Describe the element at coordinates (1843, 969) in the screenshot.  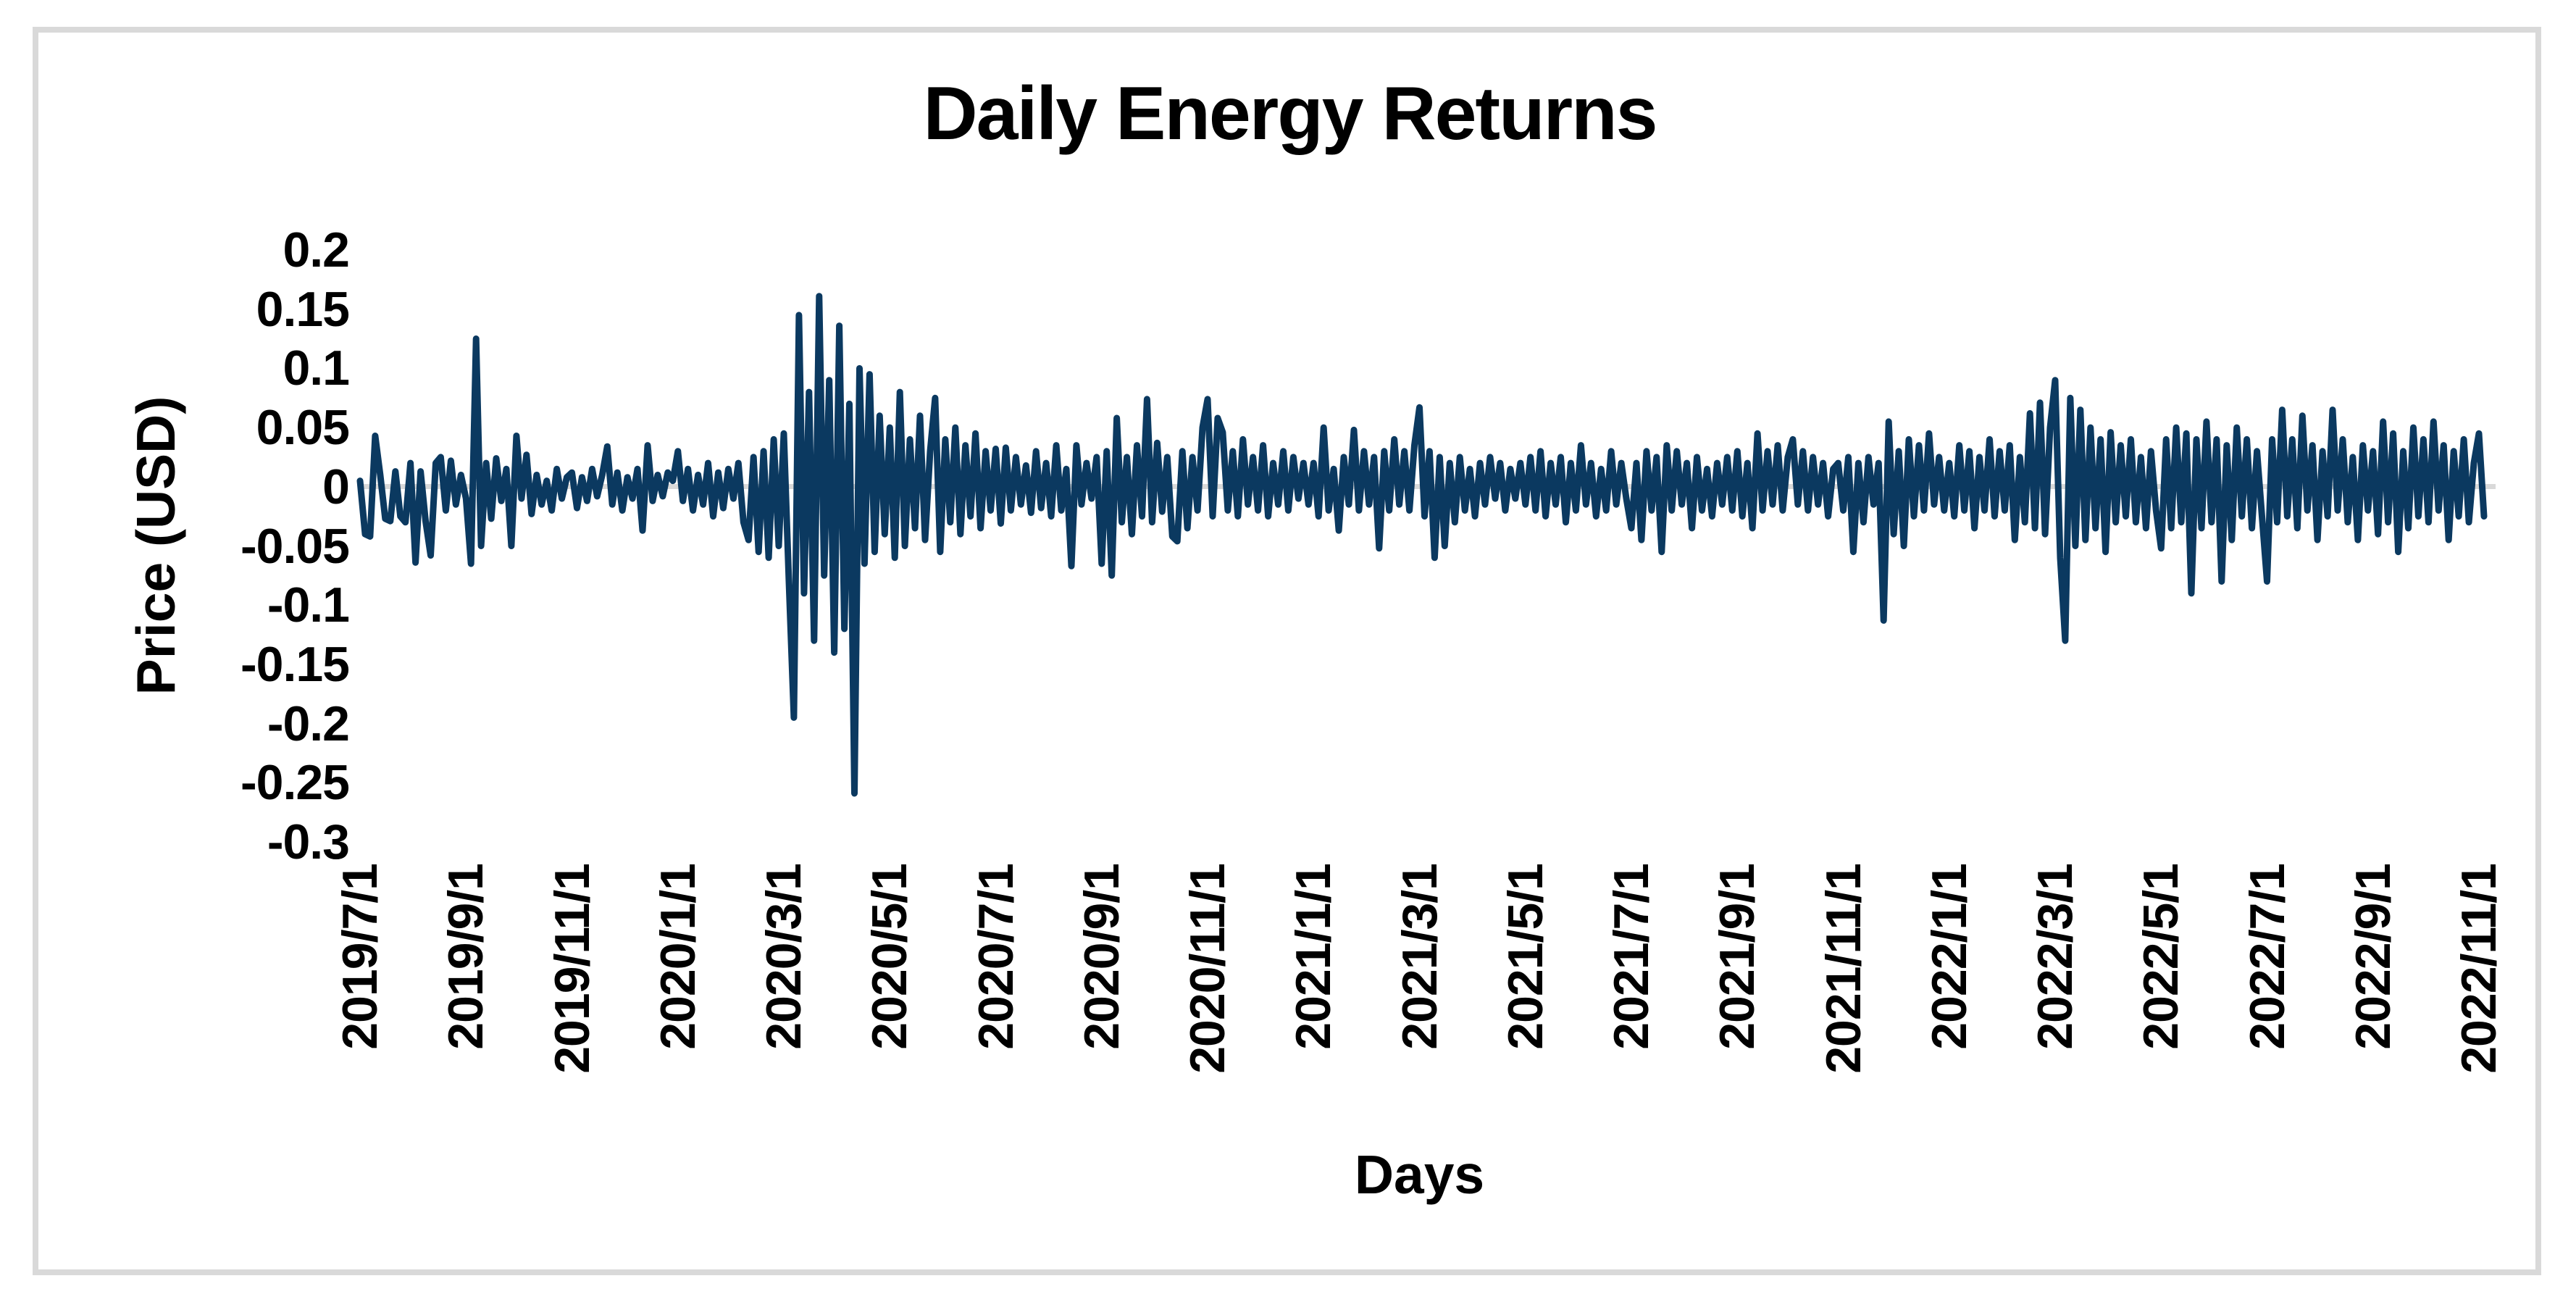
I see `x-tick-label: 2021/11/1` at that location.